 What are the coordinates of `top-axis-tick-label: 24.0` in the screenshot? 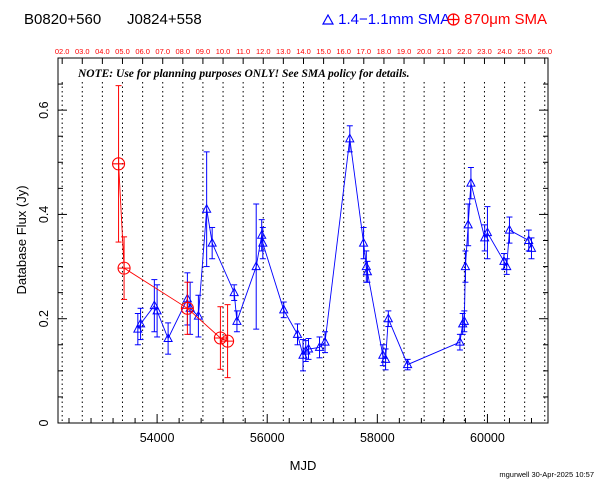 It's located at (504, 51).